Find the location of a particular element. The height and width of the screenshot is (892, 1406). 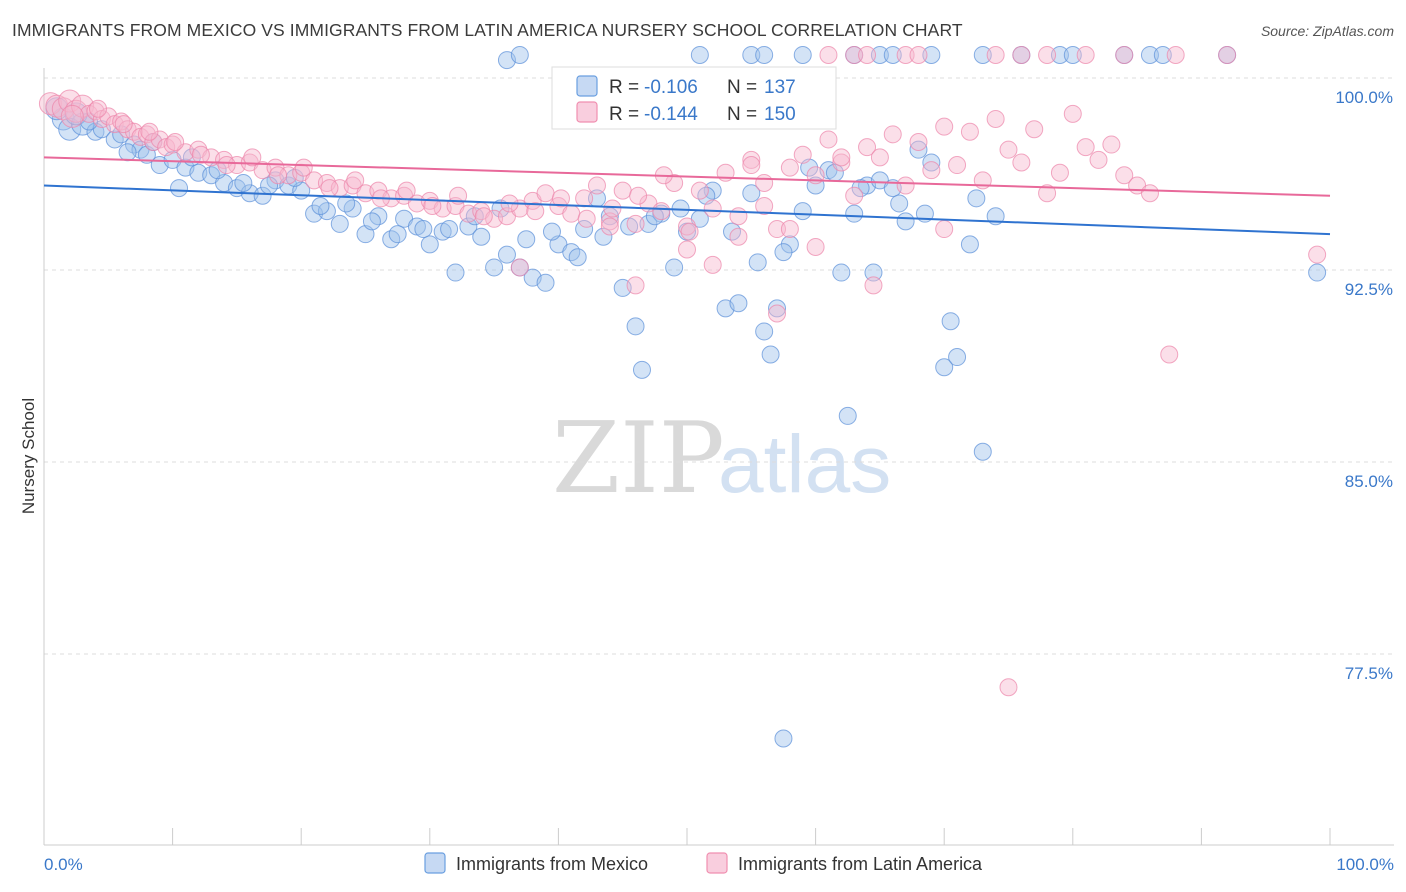

legend-r-value-blue: -0.106 is located at coordinates (671, 87).